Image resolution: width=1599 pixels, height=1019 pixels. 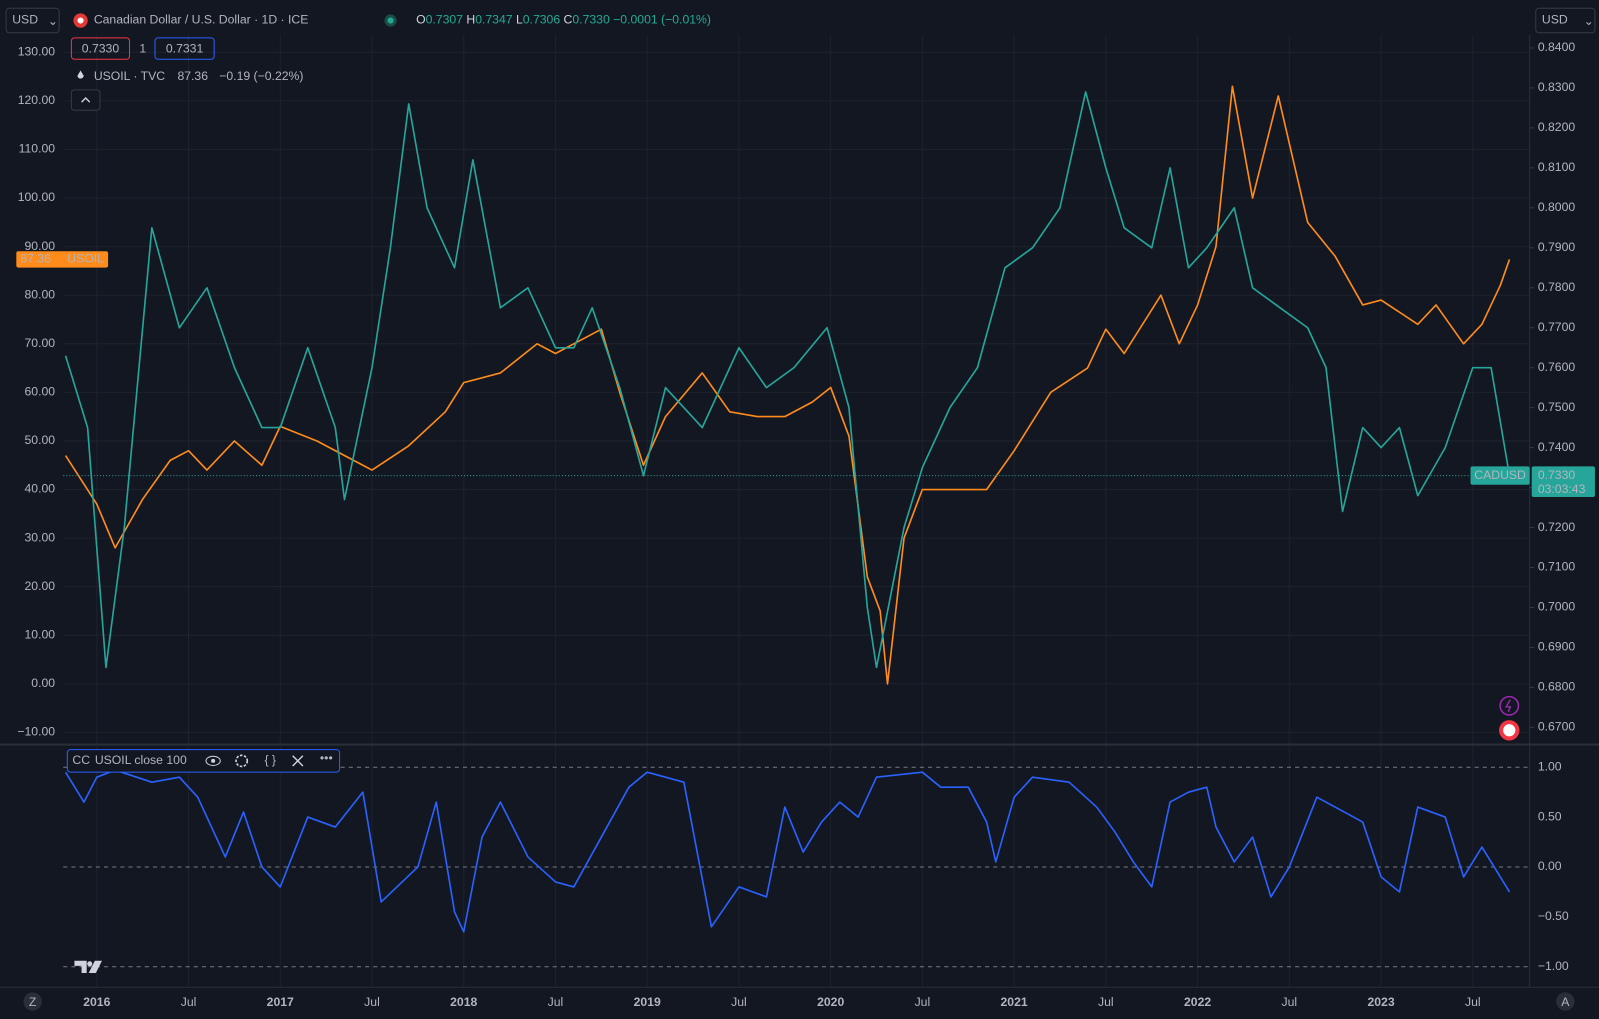 What do you see at coordinates (39, 586) in the screenshot?
I see `y-tick-label: 20.00` at bounding box center [39, 586].